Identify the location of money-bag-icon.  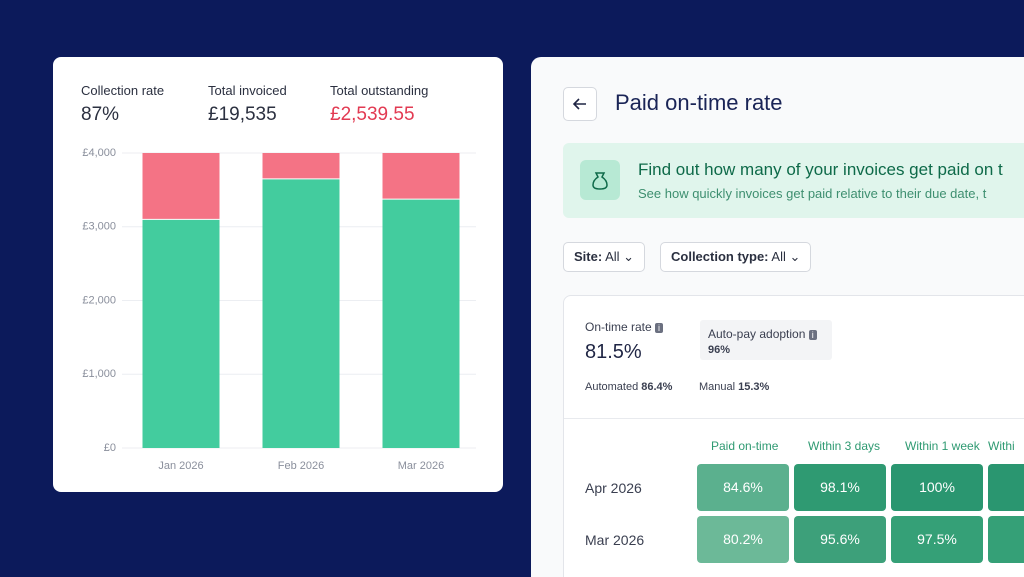
(600, 181).